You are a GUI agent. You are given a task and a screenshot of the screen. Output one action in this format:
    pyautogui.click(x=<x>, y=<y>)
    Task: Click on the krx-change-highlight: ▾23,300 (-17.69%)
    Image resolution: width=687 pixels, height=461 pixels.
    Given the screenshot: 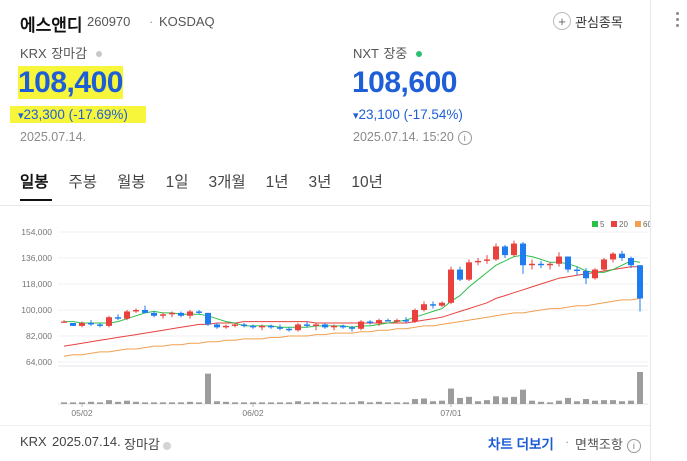 What is the action you would take?
    pyautogui.click(x=78, y=114)
    